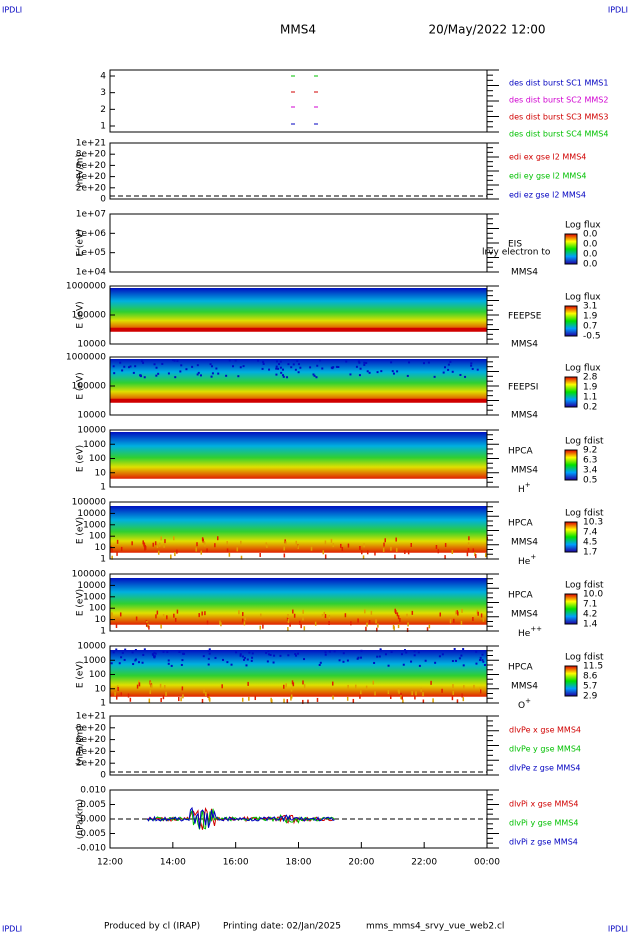 The width and height of the screenshot is (630, 934). What do you see at coordinates (298, 745) in the screenshot?
I see `panel-frame` at bounding box center [298, 745].